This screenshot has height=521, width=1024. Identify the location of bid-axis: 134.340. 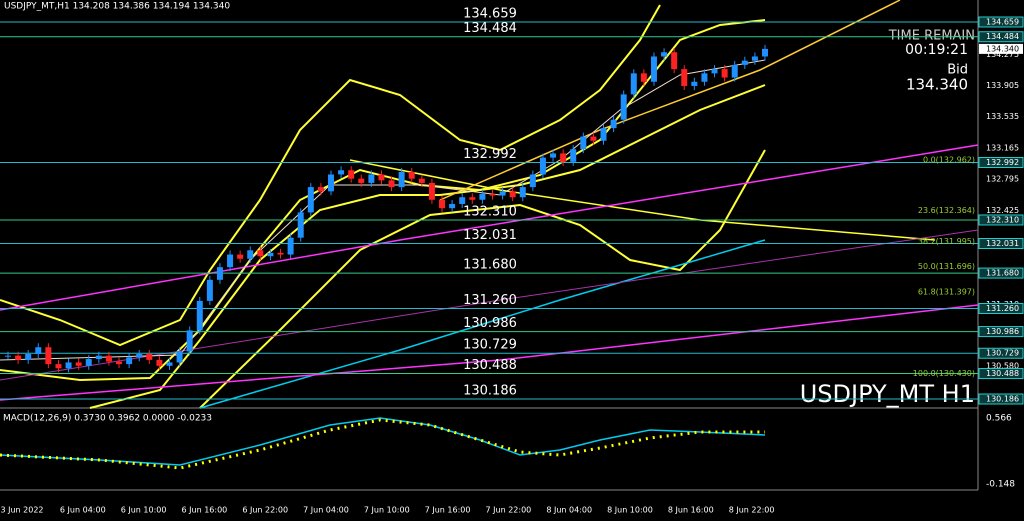
(1002, 48).